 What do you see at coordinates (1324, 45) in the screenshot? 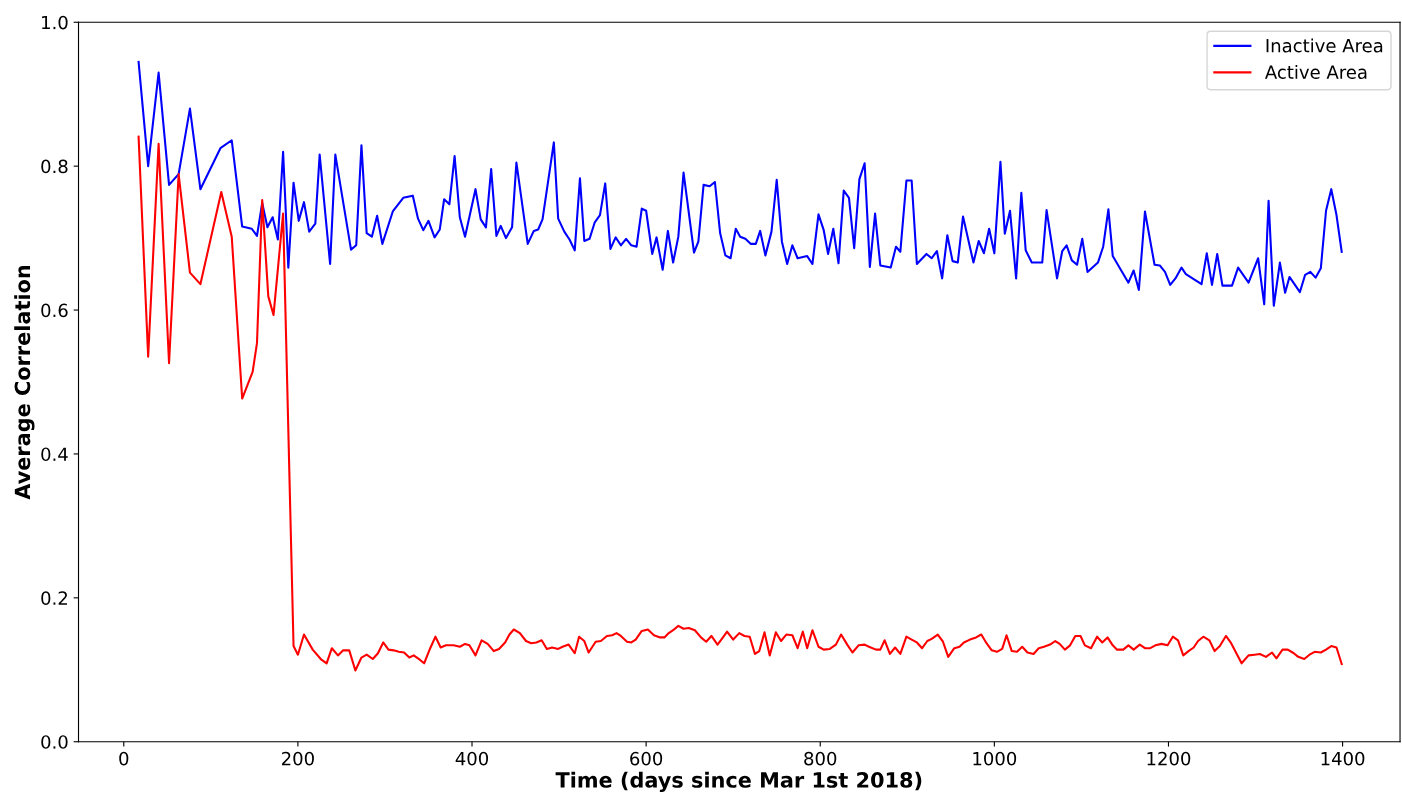
I see `legend-label: Inactive Area` at bounding box center [1324, 45].